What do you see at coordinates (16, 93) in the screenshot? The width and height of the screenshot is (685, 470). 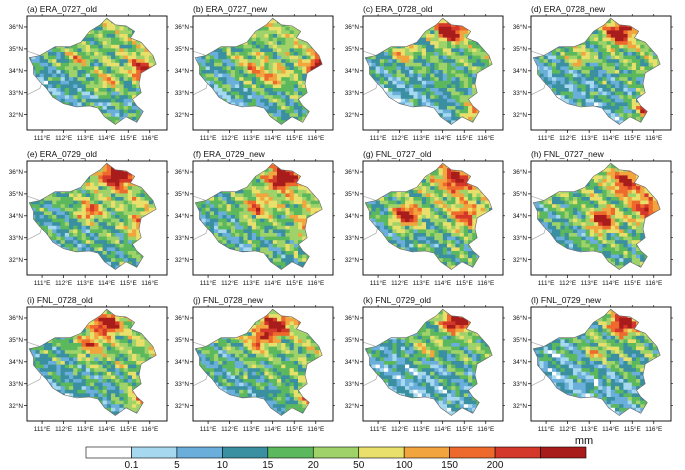 I see `lat-tick-label: 33°N` at bounding box center [16, 93].